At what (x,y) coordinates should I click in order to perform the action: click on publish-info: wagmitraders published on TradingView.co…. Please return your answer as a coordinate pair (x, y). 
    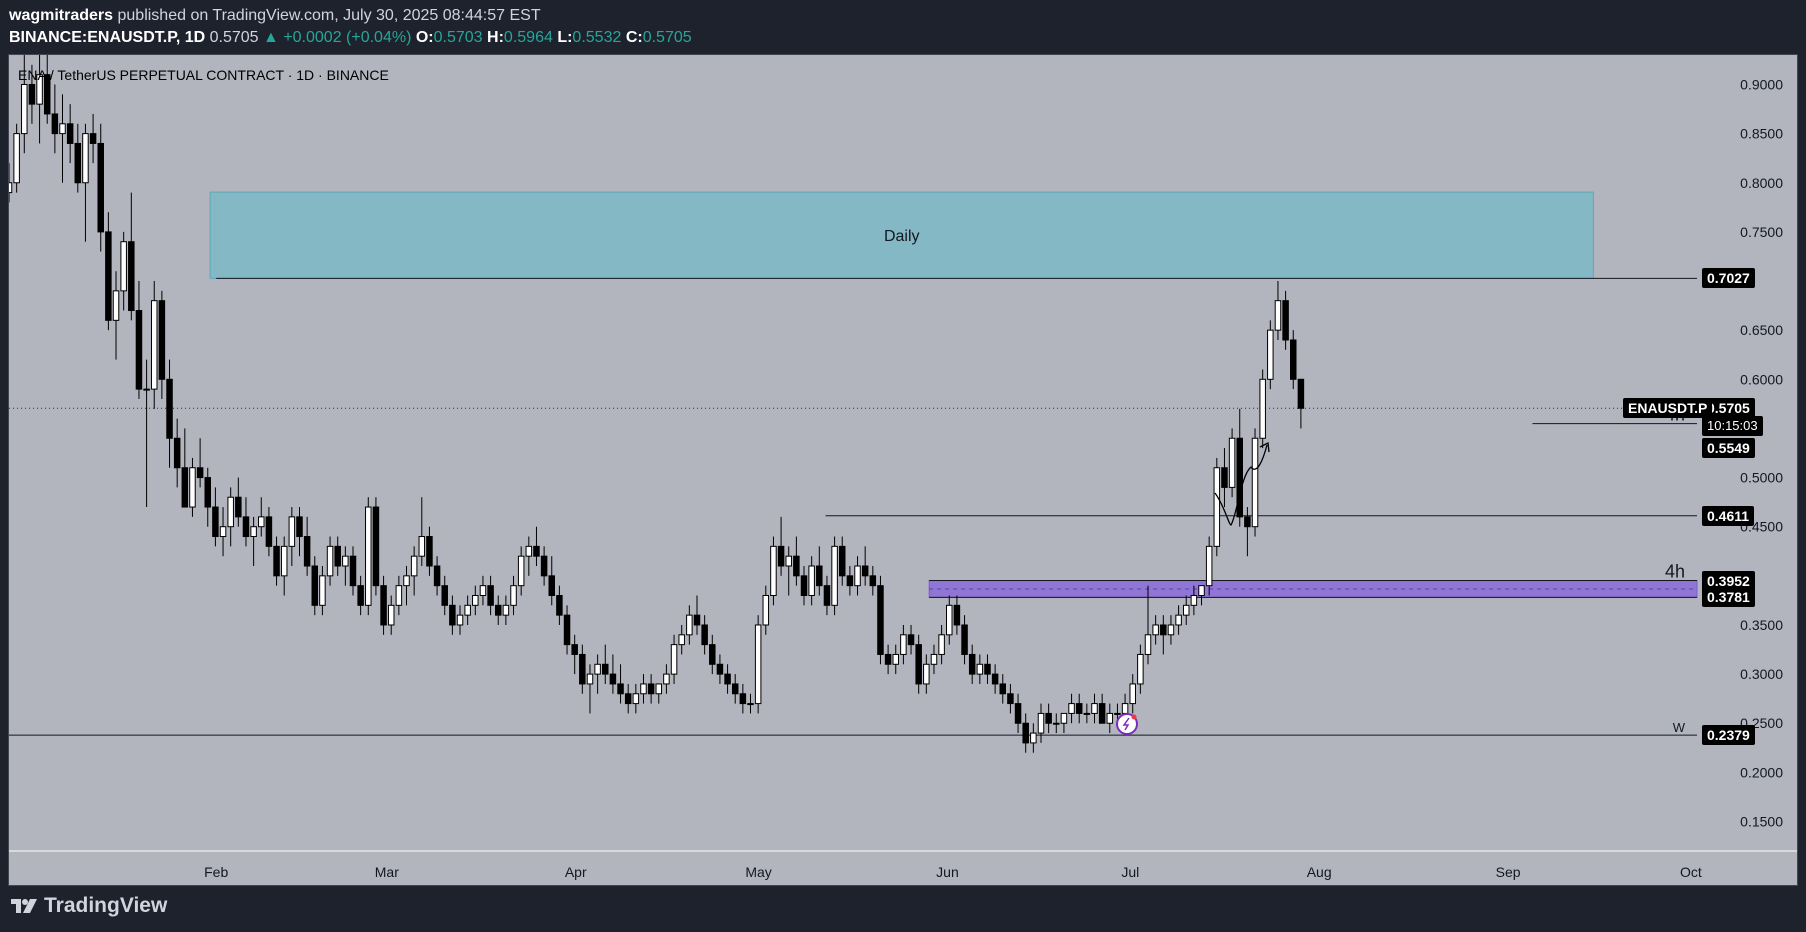
    Looking at the image, I should click on (275, 16).